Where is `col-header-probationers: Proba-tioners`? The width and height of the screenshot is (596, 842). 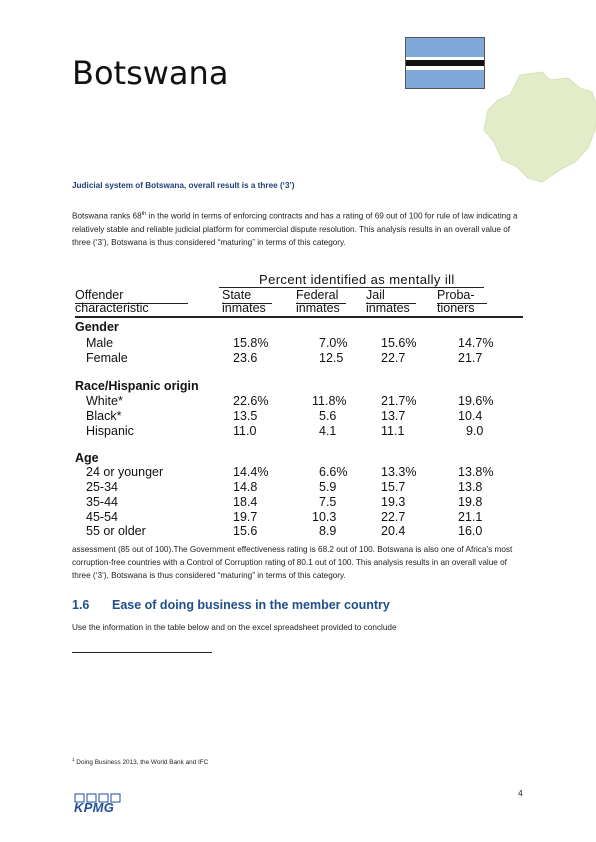
col-header-probationers: Proba-tioners is located at coordinates (456, 301).